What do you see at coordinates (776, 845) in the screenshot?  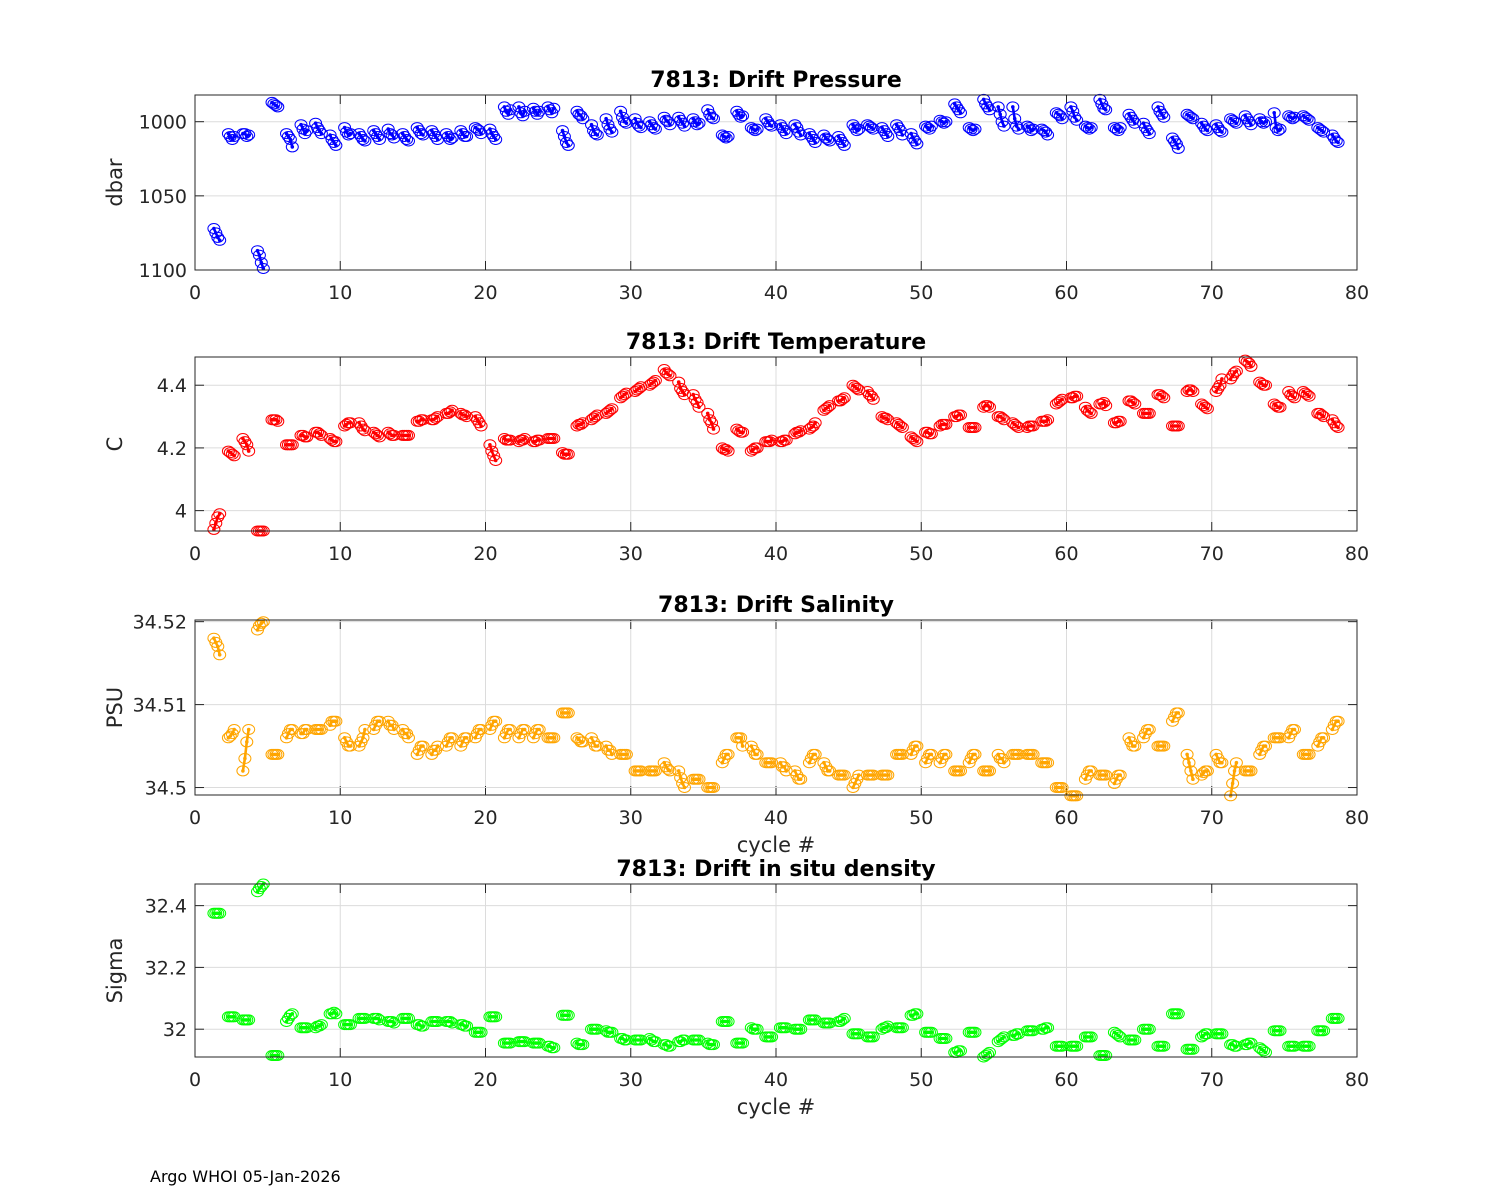 I see `salinity-x-axis-label: cycle #` at bounding box center [776, 845].